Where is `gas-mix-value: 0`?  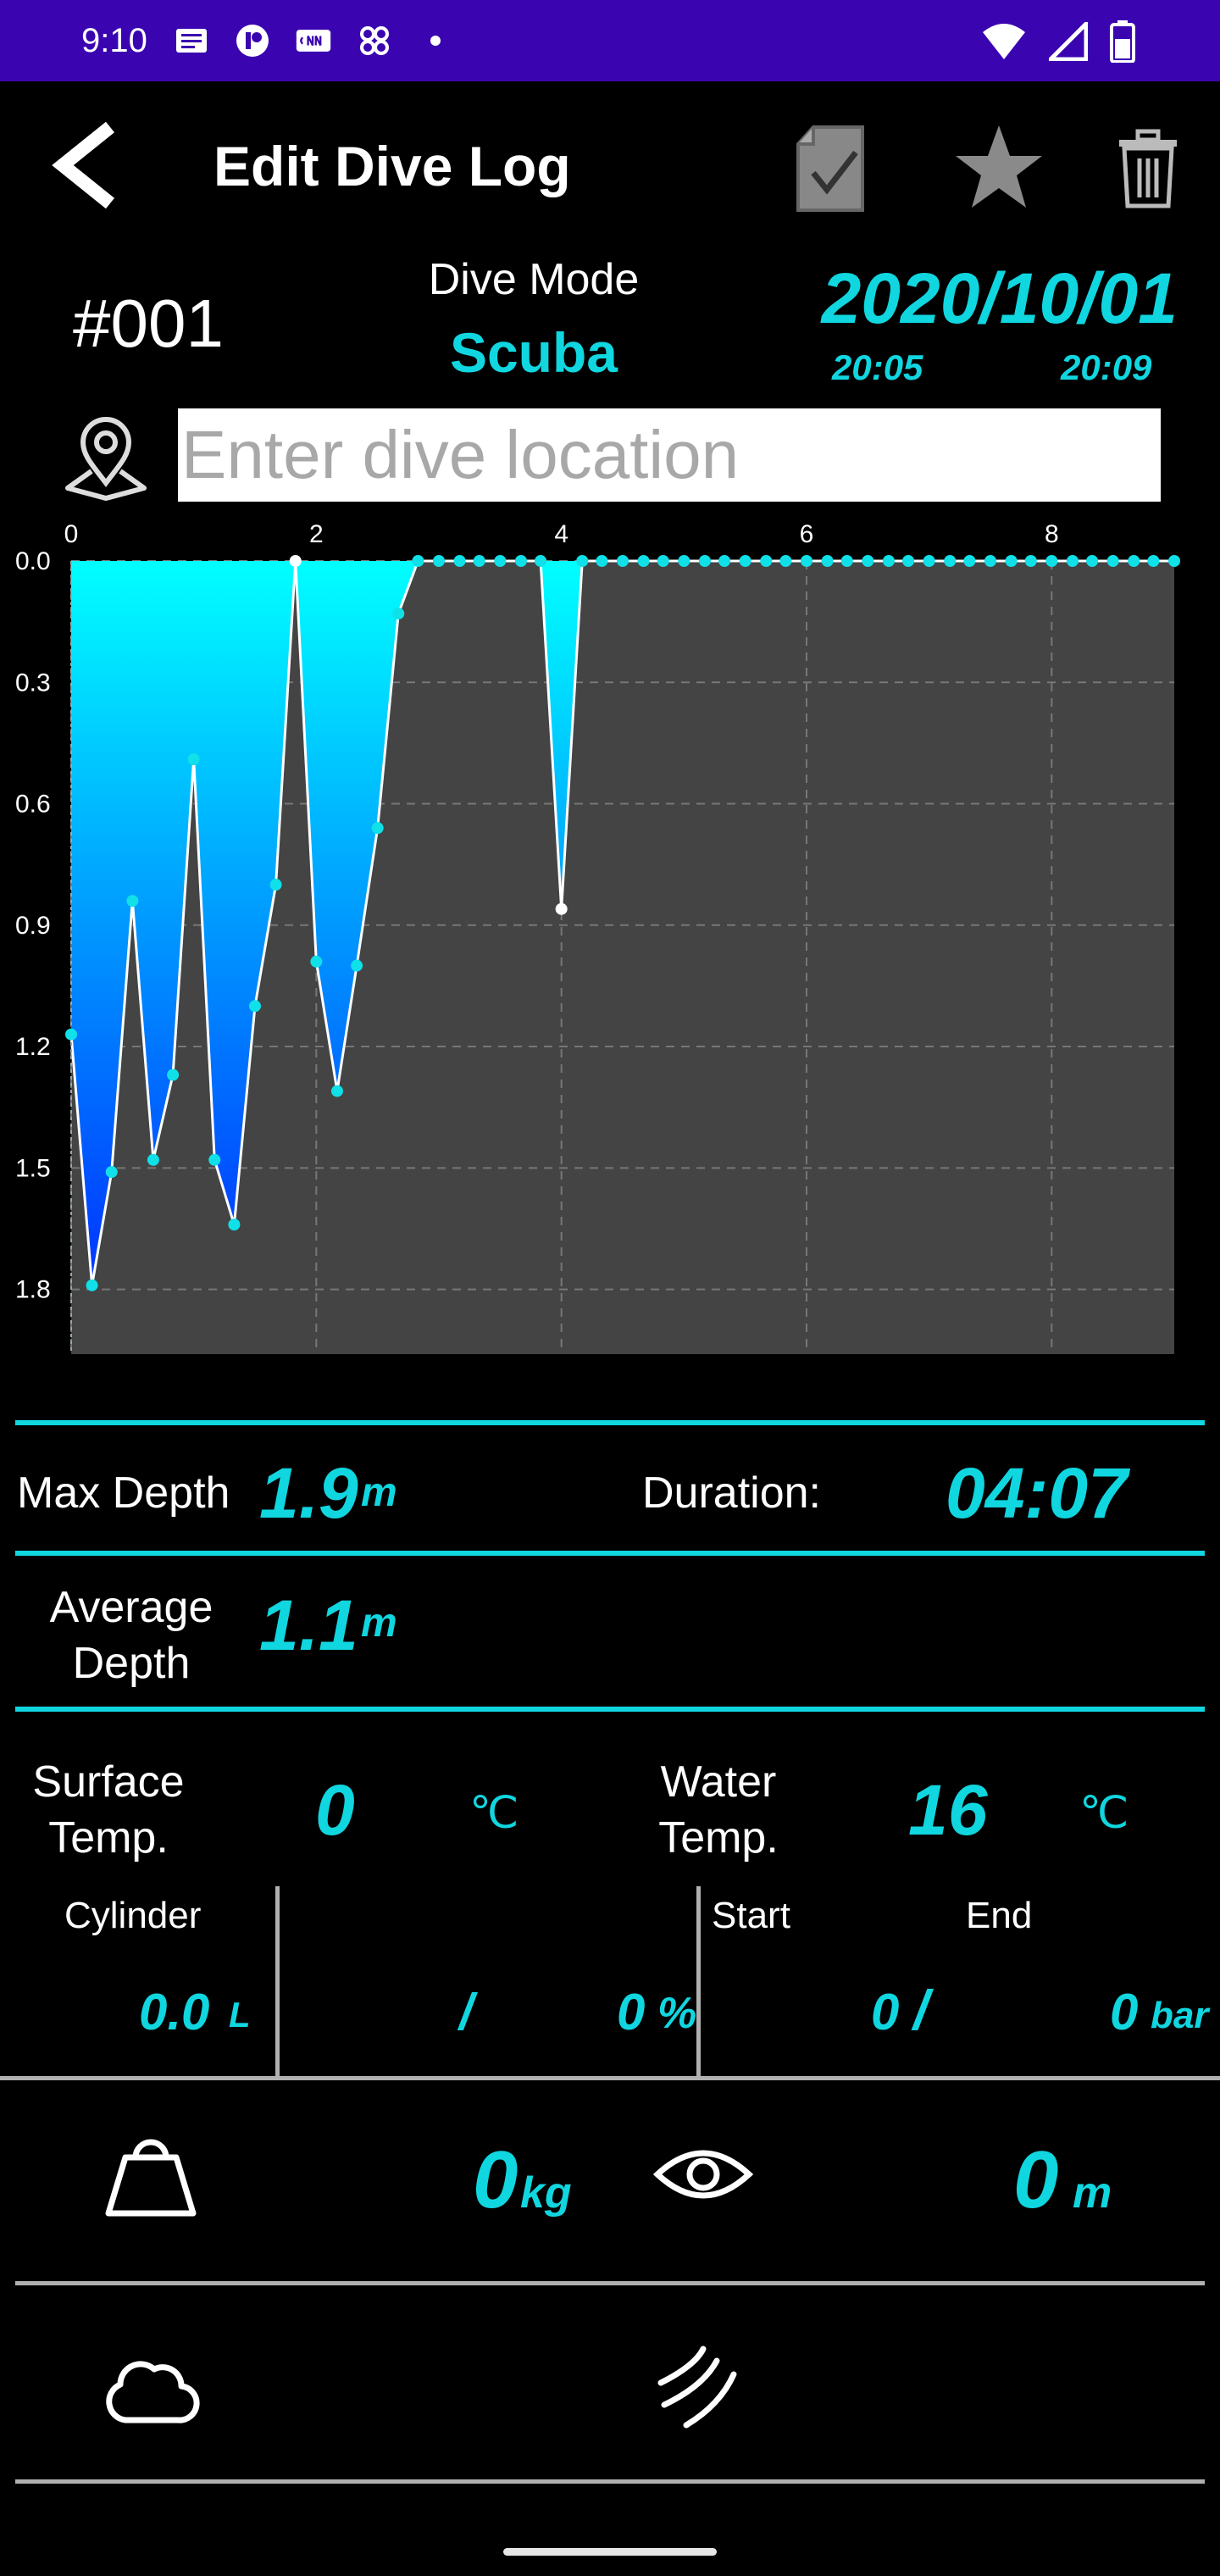 gas-mix-value: 0 is located at coordinates (631, 2012).